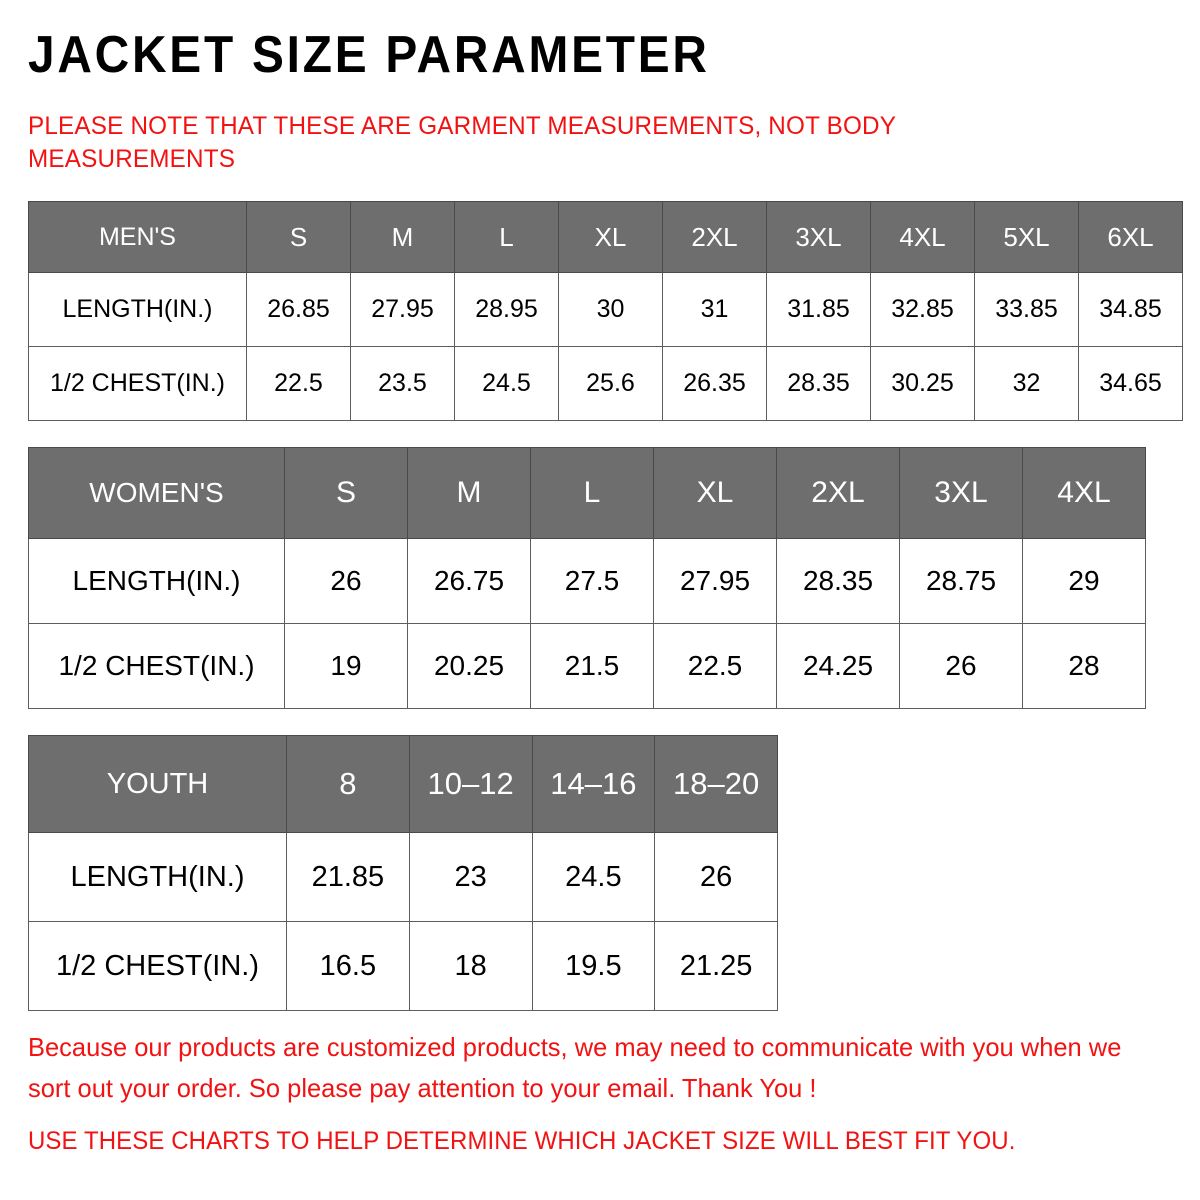 The width and height of the screenshot is (1200, 1200). I want to click on header-row: WOMEN'S S M L XL 2XL 3XL 4XL, so click(587, 493).